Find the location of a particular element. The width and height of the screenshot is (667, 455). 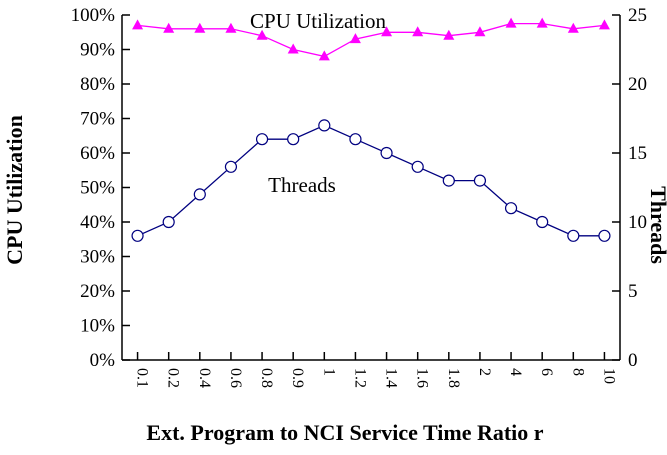

right-axis-tick-label: 20 is located at coordinates (637, 84).